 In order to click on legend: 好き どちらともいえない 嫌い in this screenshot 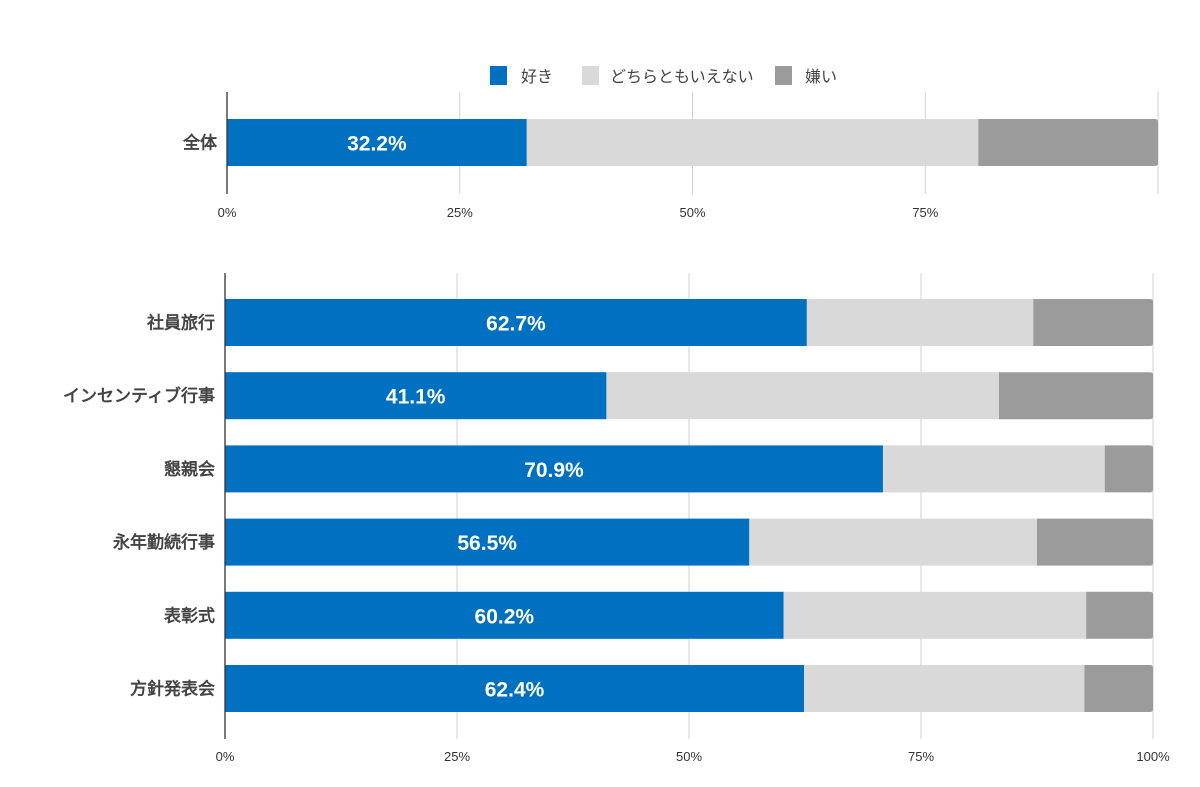, I will do `click(663, 76)`.